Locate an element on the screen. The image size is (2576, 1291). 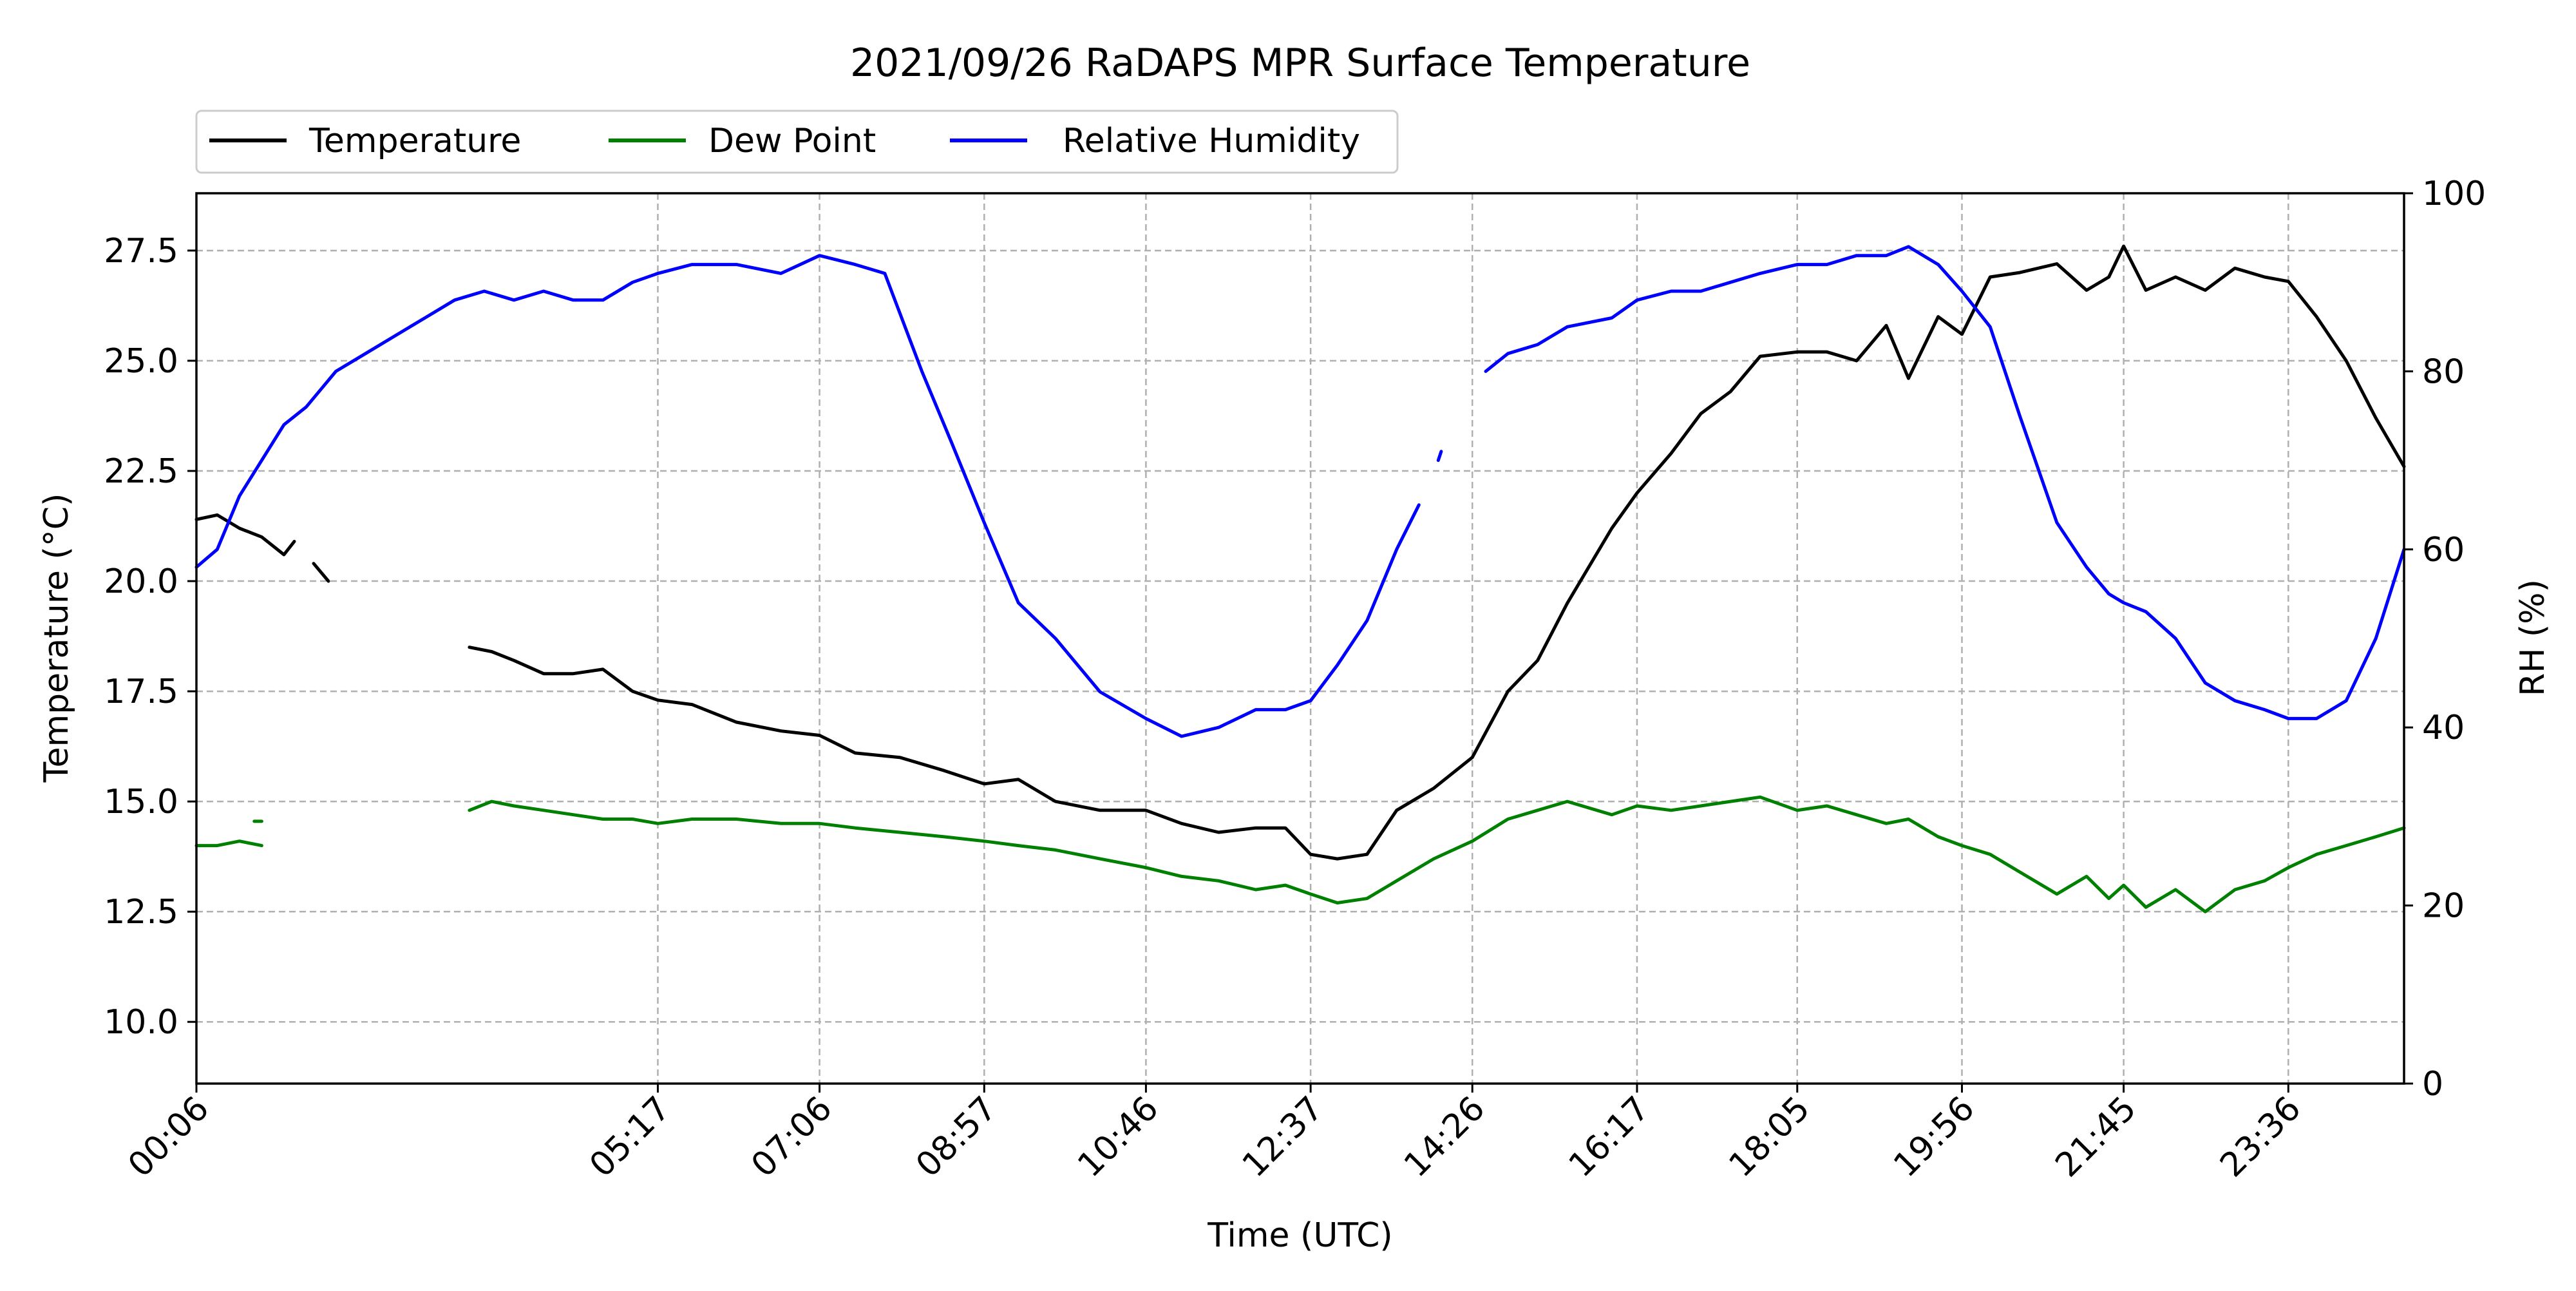
y-axis-label: Temperature (°C) is located at coordinates (56, 638).